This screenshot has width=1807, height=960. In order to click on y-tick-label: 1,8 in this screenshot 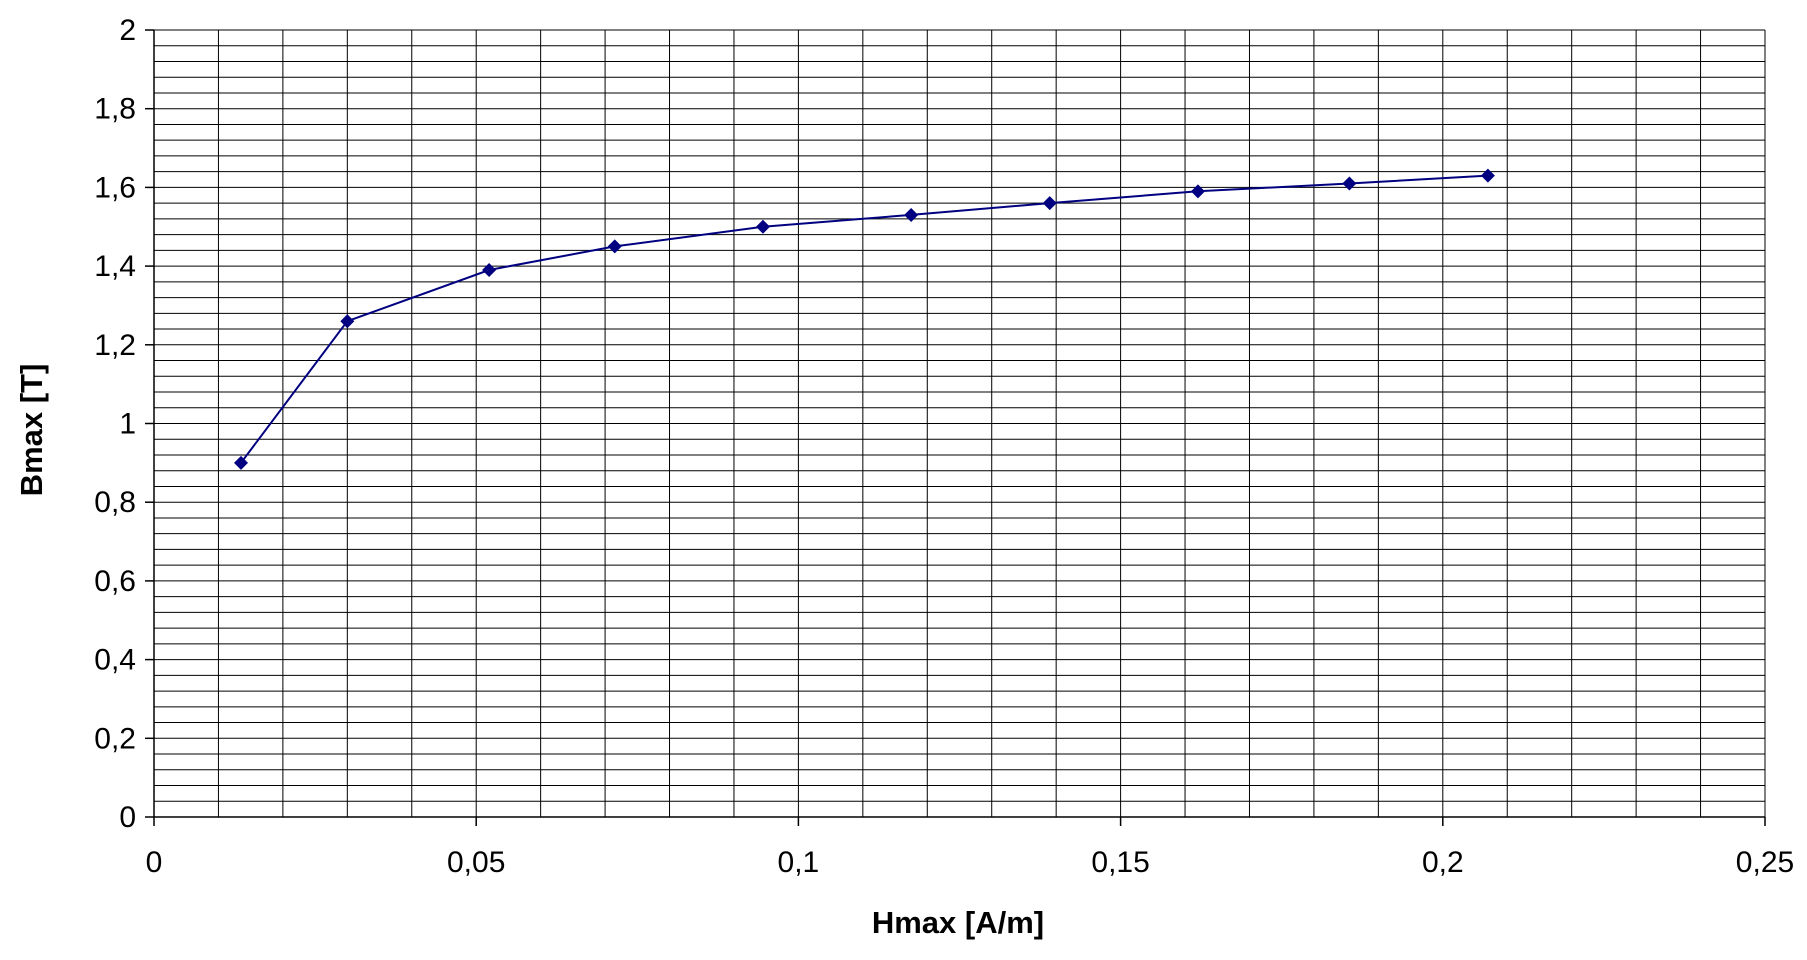, I will do `click(115, 109)`.